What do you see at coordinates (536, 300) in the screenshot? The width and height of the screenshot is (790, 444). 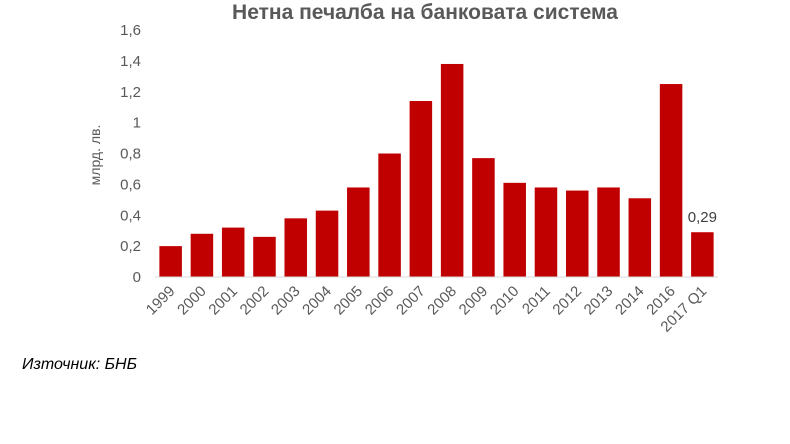 I see `x-tick-label: 2011` at bounding box center [536, 300].